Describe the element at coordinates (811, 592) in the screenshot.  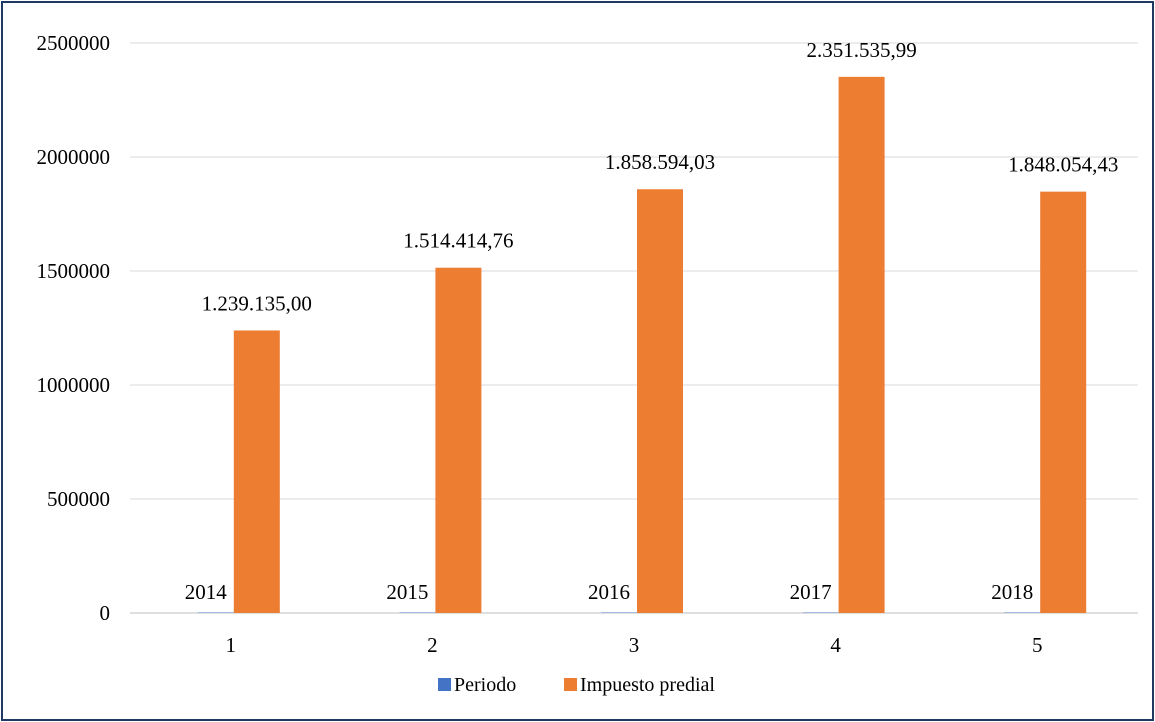
I see `data-label-periodo: 2017` at that location.